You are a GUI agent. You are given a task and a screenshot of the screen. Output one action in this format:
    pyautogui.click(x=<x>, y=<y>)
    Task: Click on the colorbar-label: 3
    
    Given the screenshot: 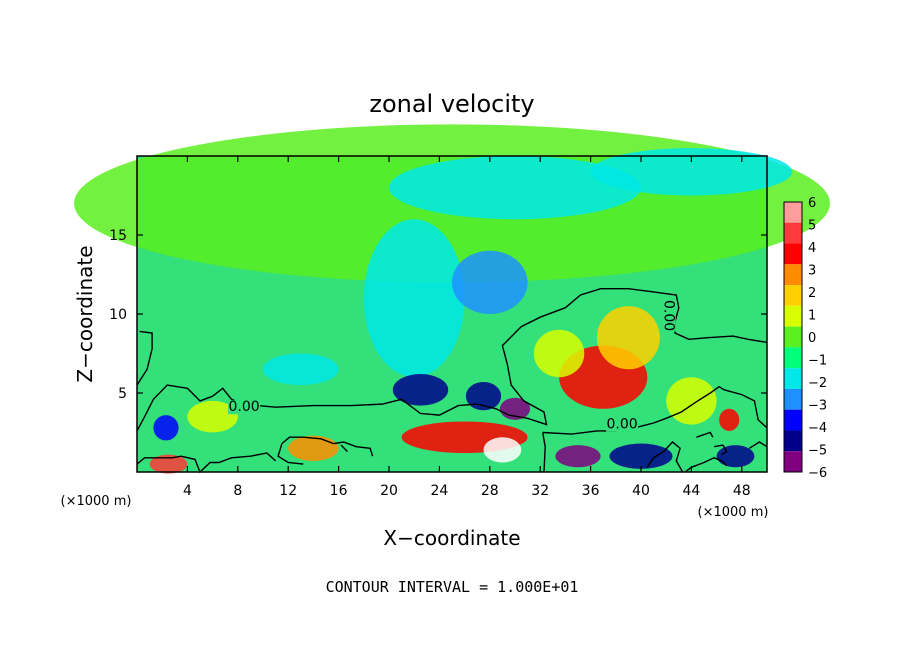 What is the action you would take?
    pyautogui.click(x=812, y=271)
    